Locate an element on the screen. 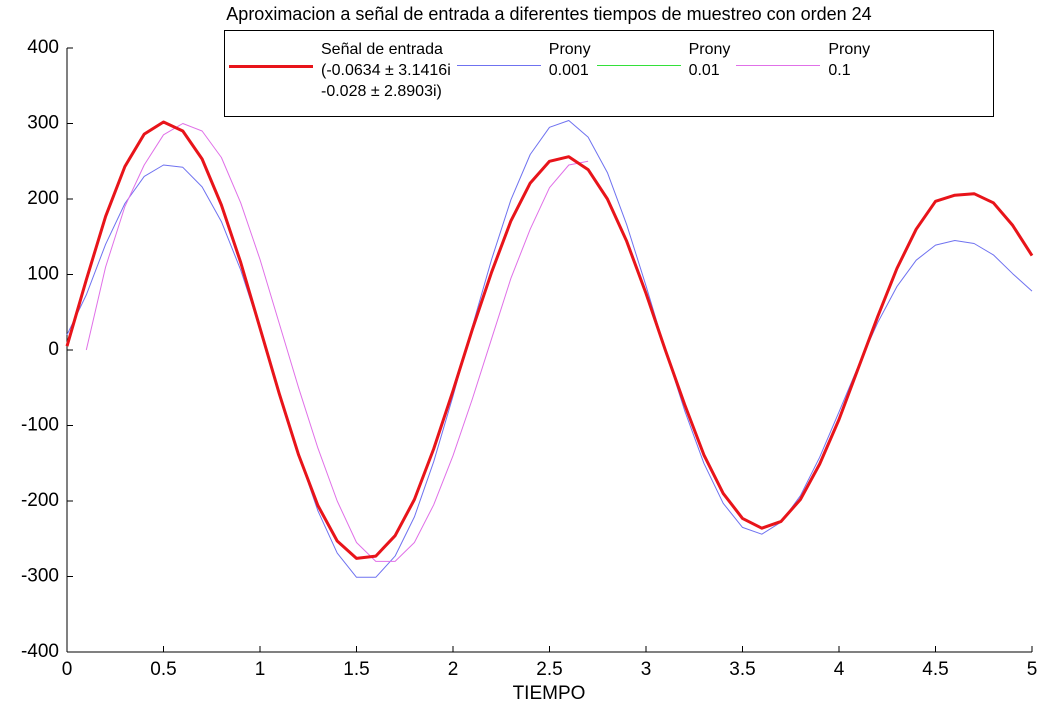  y-tick-label: -400 is located at coordinates (40, 651).